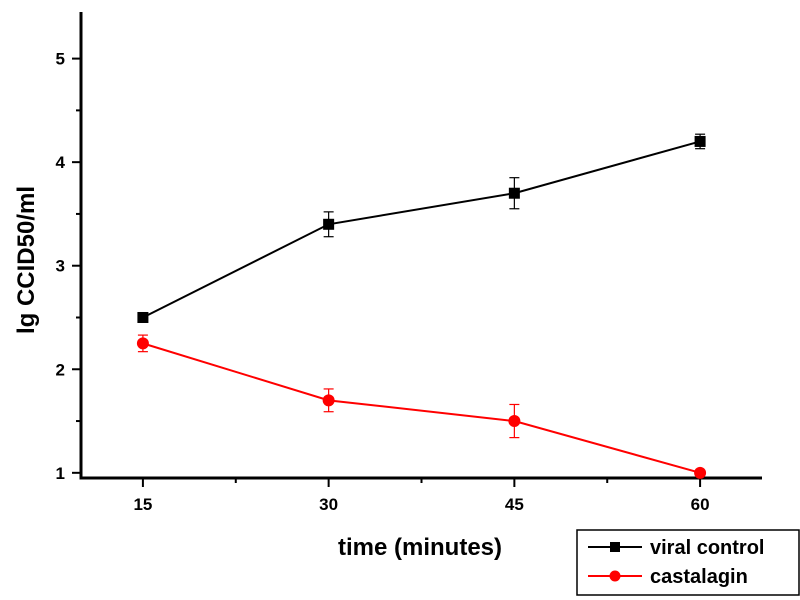 This screenshot has height=600, width=800. What do you see at coordinates (707, 548) in the screenshot?
I see `legend-label-viral-control: viral control` at bounding box center [707, 548].